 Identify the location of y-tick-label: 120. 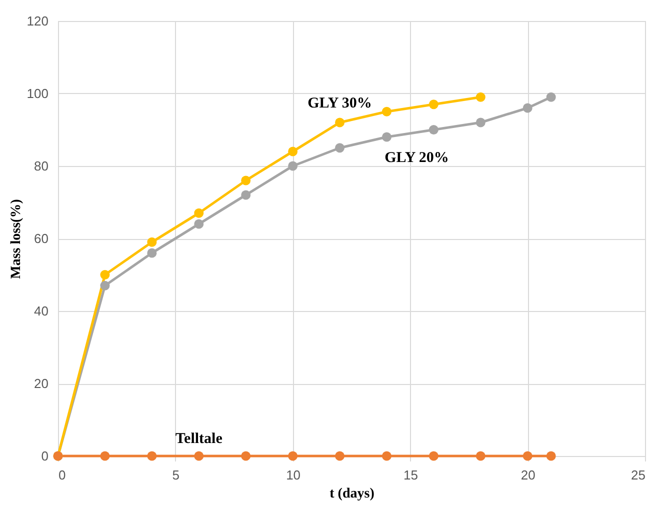
(37, 21).